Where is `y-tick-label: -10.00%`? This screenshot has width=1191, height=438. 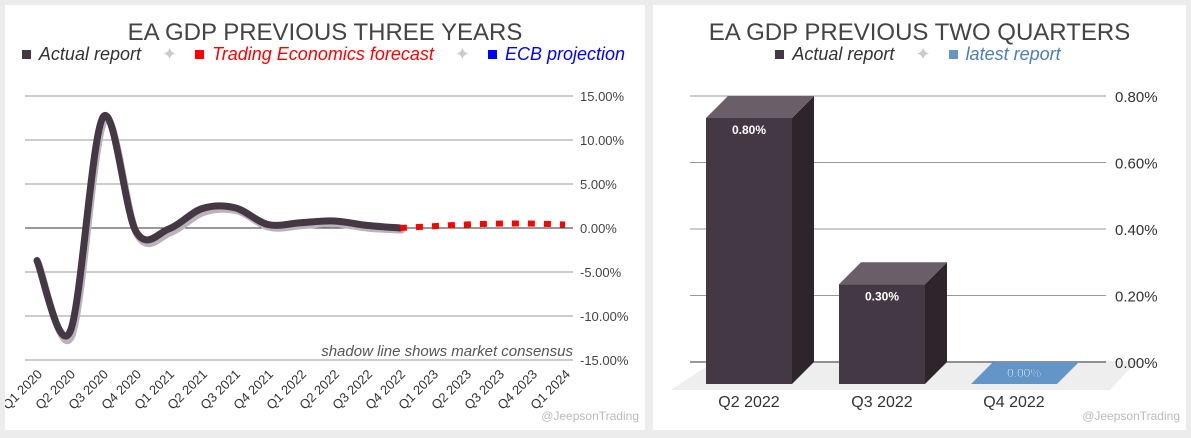
y-tick-label: -10.00% is located at coordinates (604, 316).